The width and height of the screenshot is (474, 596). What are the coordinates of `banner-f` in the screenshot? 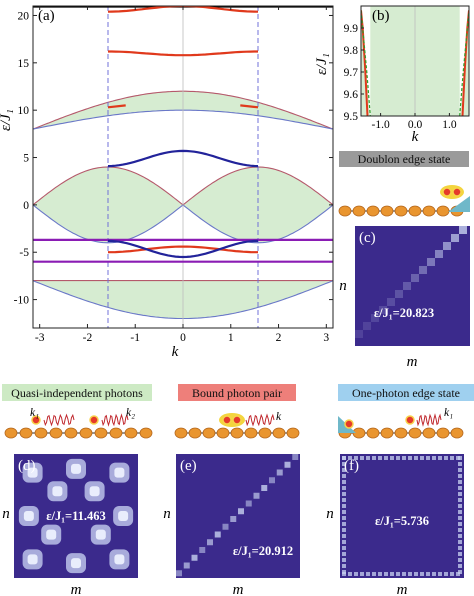 It's located at (406, 392).